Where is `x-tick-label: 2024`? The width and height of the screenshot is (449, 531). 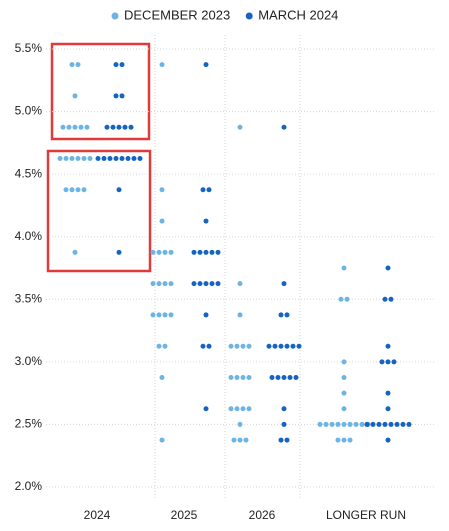 x-tick-label: 2024 is located at coordinates (97, 515).